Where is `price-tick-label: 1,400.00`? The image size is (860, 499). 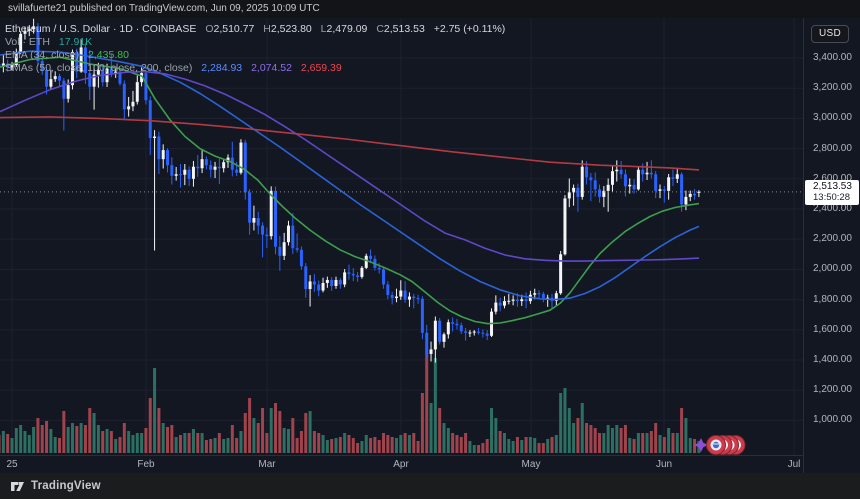 price-tick-label: 1,400.00 is located at coordinates (832, 359).